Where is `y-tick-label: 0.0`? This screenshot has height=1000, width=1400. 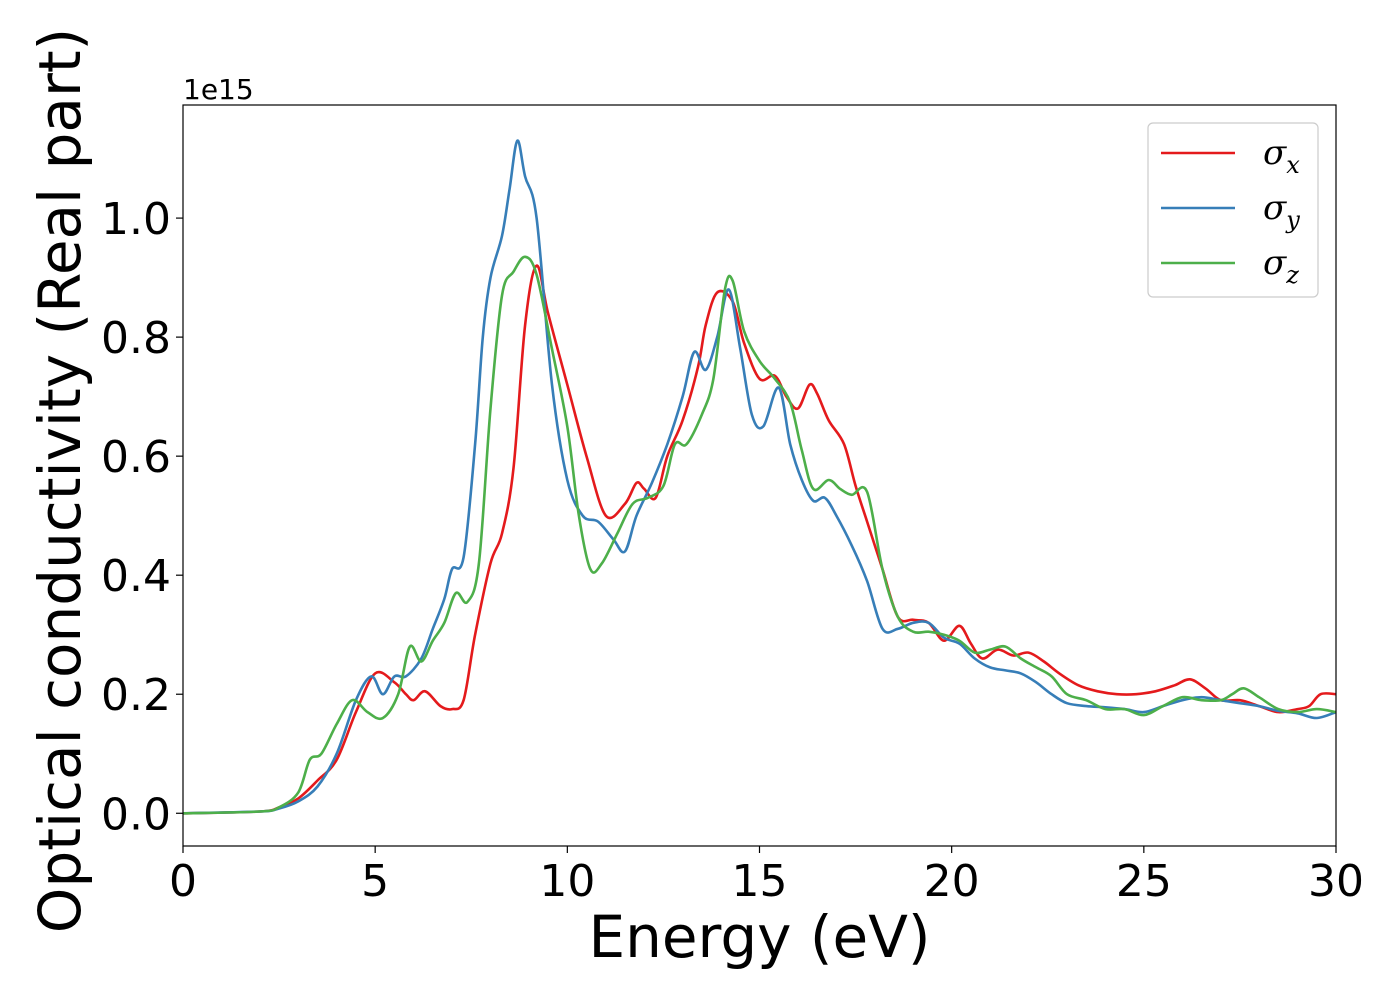 y-tick-label: 0.0 is located at coordinates (136, 814).